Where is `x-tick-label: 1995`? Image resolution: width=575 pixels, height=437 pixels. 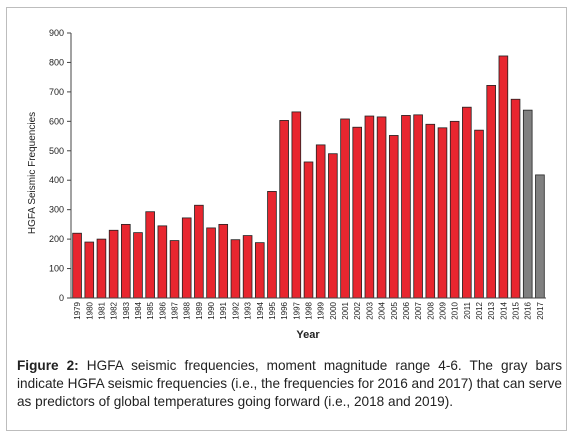
x-tick-label: 1995 is located at coordinates (272, 310).